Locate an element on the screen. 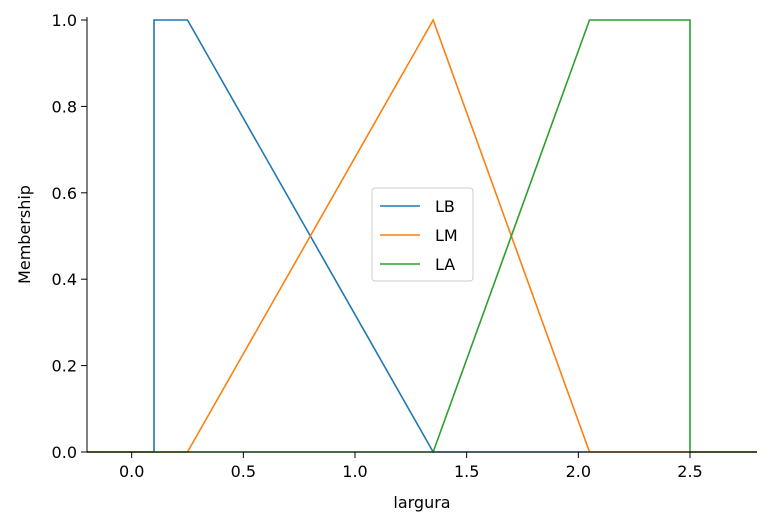  legend-label-lb: LB is located at coordinates (445, 206).